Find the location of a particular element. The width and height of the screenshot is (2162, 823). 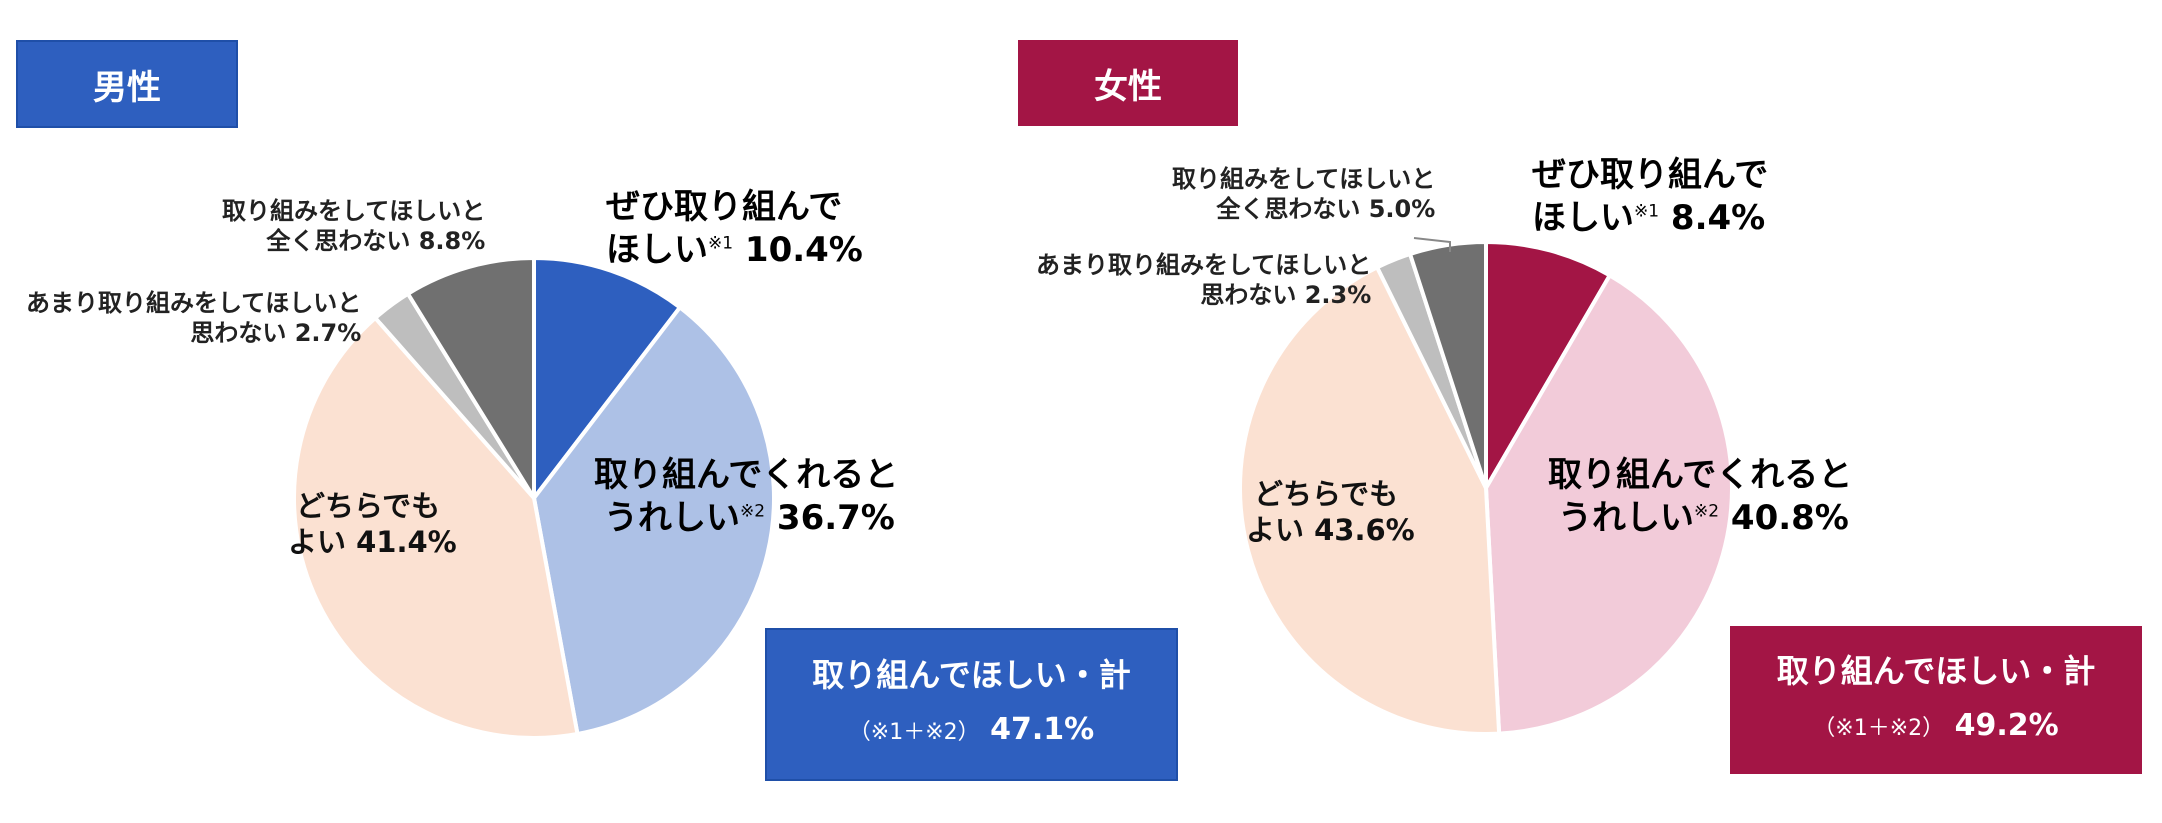

summary-note1-female: ※1 is located at coordinates (1851, 728).